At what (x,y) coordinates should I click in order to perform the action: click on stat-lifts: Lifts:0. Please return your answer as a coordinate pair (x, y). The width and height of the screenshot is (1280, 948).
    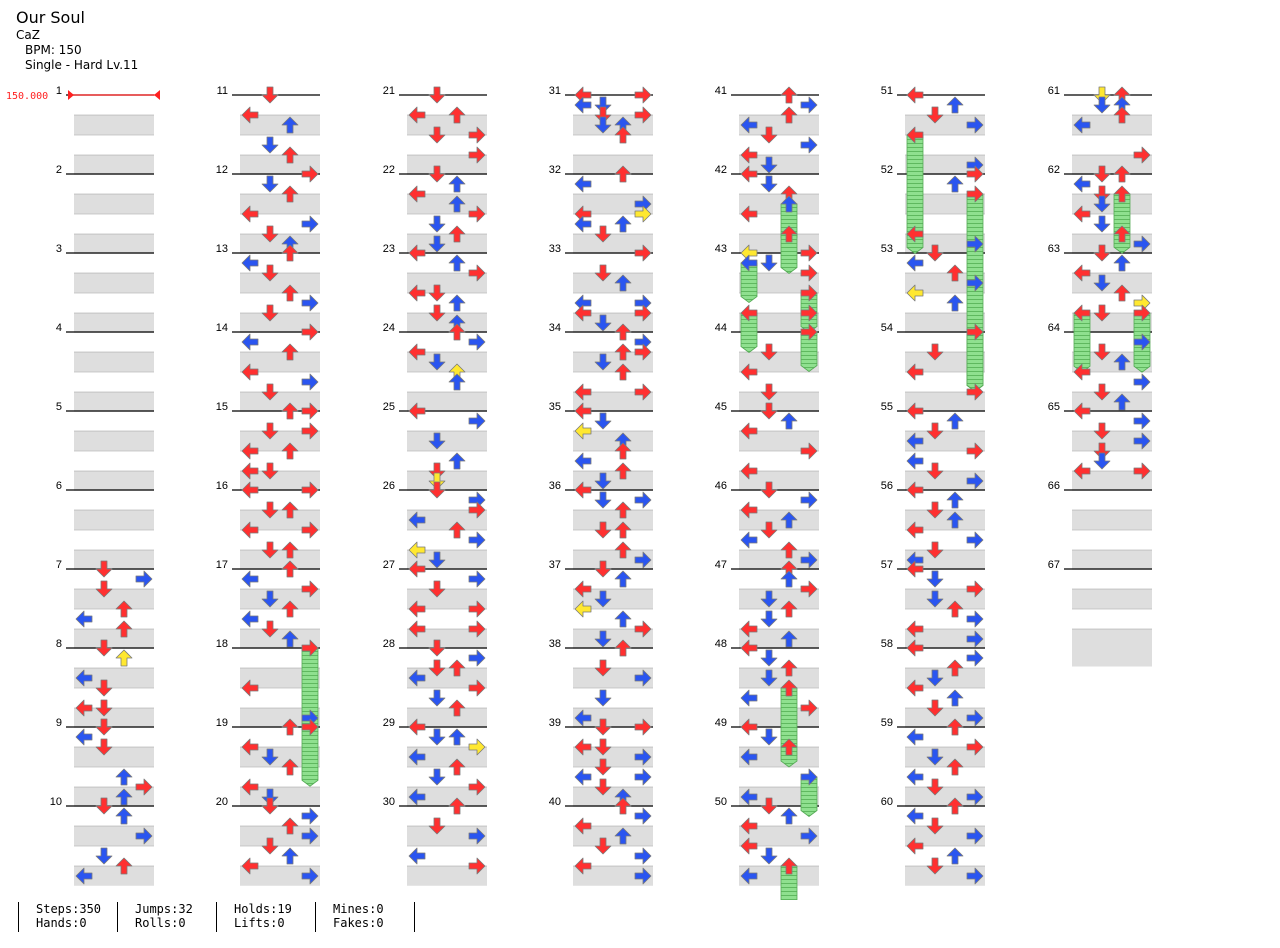
    Looking at the image, I should click on (259, 923).